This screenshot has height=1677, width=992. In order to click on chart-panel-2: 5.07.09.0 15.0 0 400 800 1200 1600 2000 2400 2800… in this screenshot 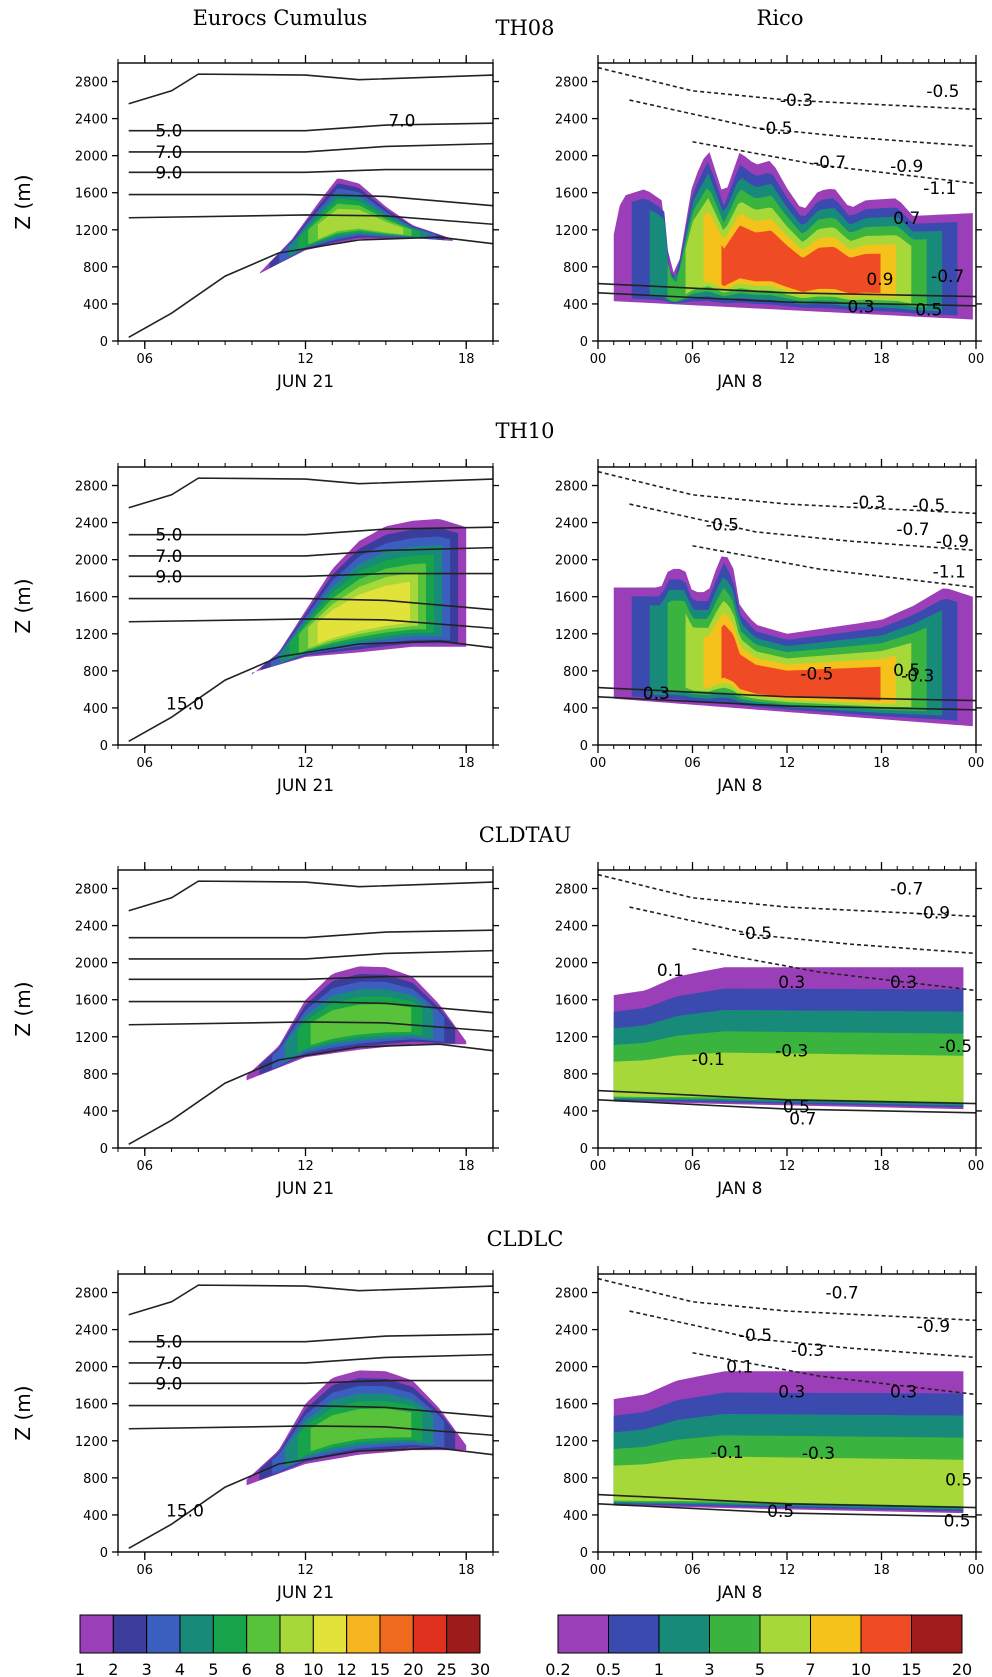, I will do `click(255, 627)`.